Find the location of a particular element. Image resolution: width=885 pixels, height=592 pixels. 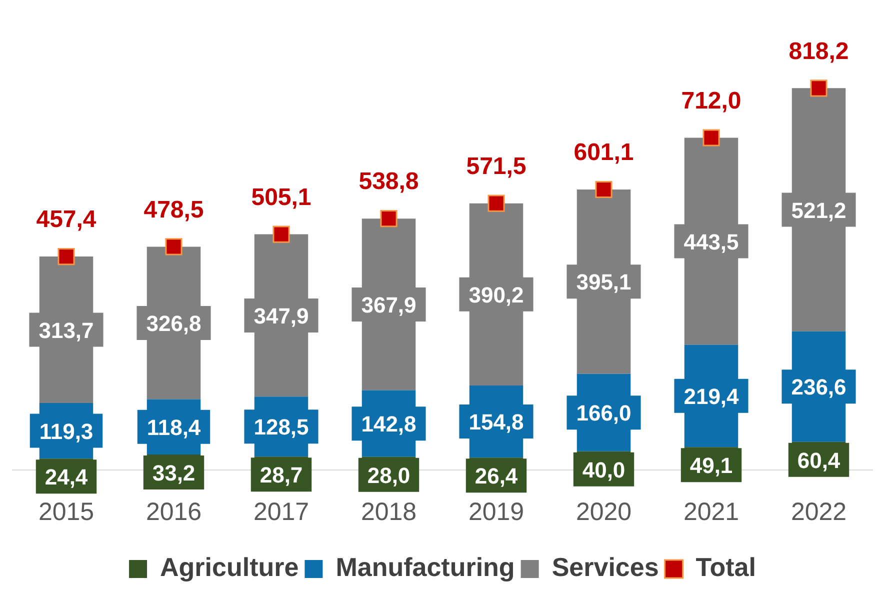

data-label: 40,0 is located at coordinates (604, 469).